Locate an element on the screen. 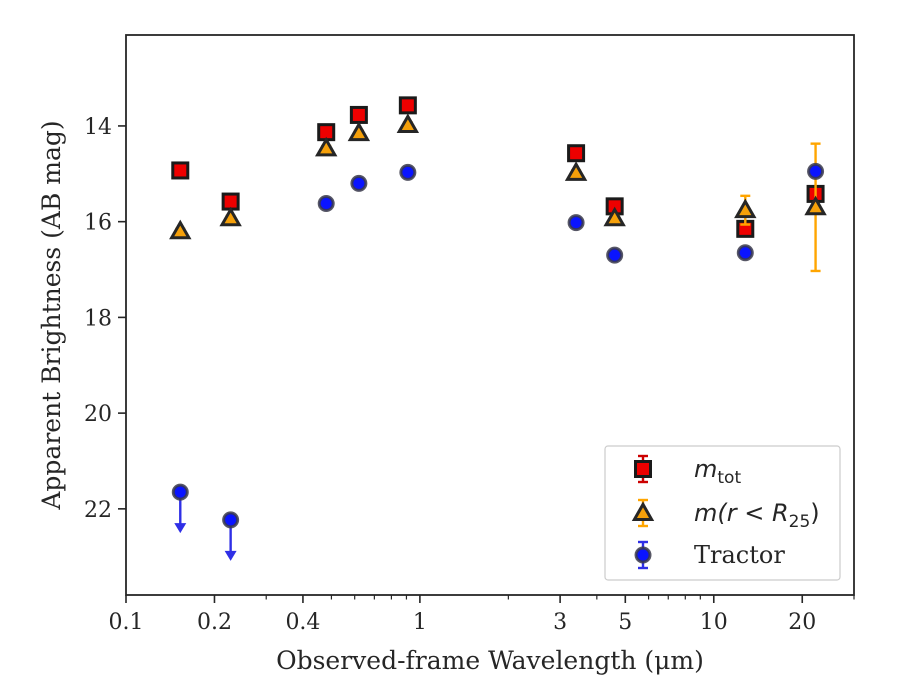 Image resolution: width=900 pixels, height=700 pixels. x-tick-label: 20 is located at coordinates (802, 622).